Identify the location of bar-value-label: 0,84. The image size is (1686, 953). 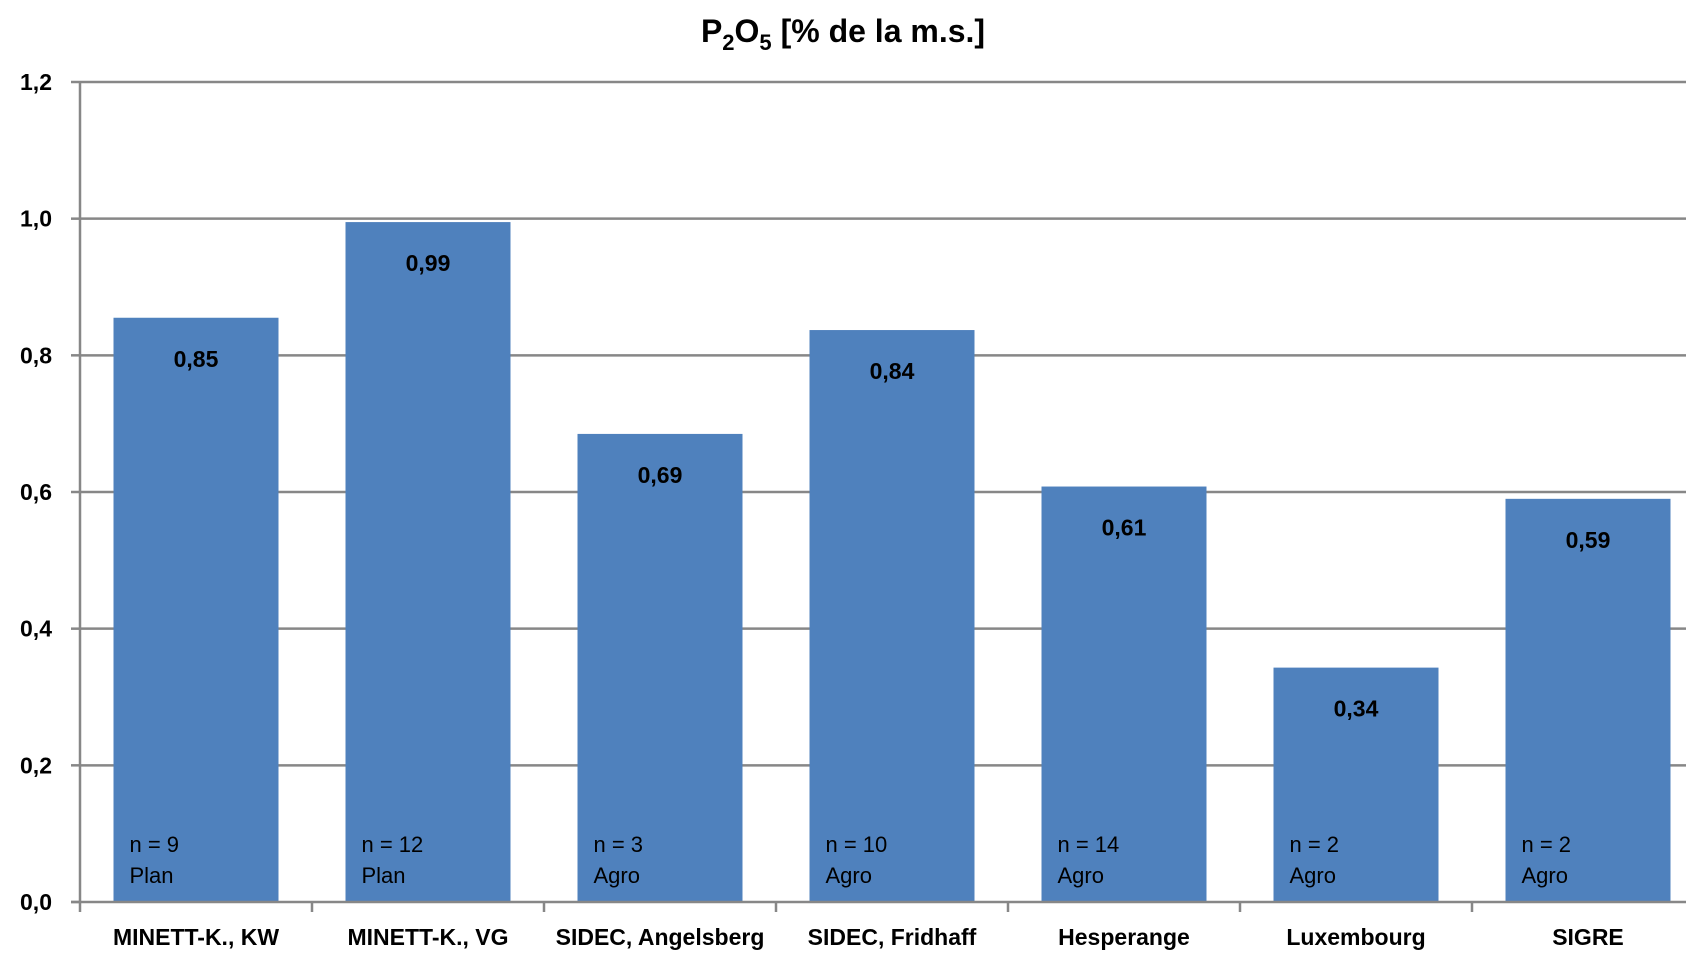
(892, 371).